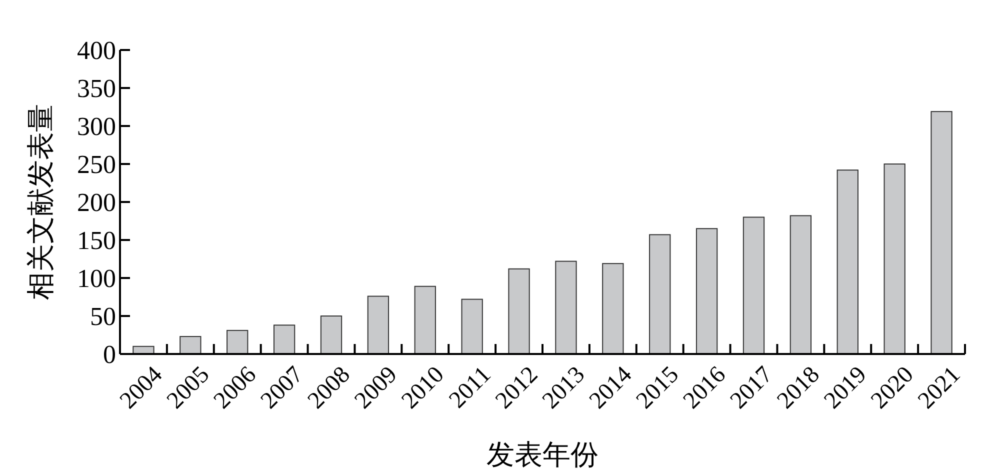 This screenshot has width=995, height=476. Describe the element at coordinates (96, 279) in the screenshot. I see `y-tick-label: 100` at that location.